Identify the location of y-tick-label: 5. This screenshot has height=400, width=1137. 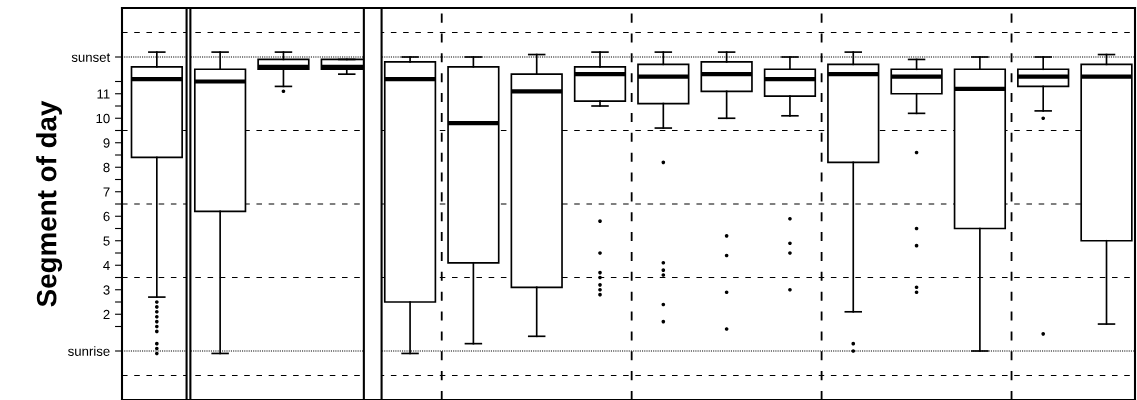
(106, 241).